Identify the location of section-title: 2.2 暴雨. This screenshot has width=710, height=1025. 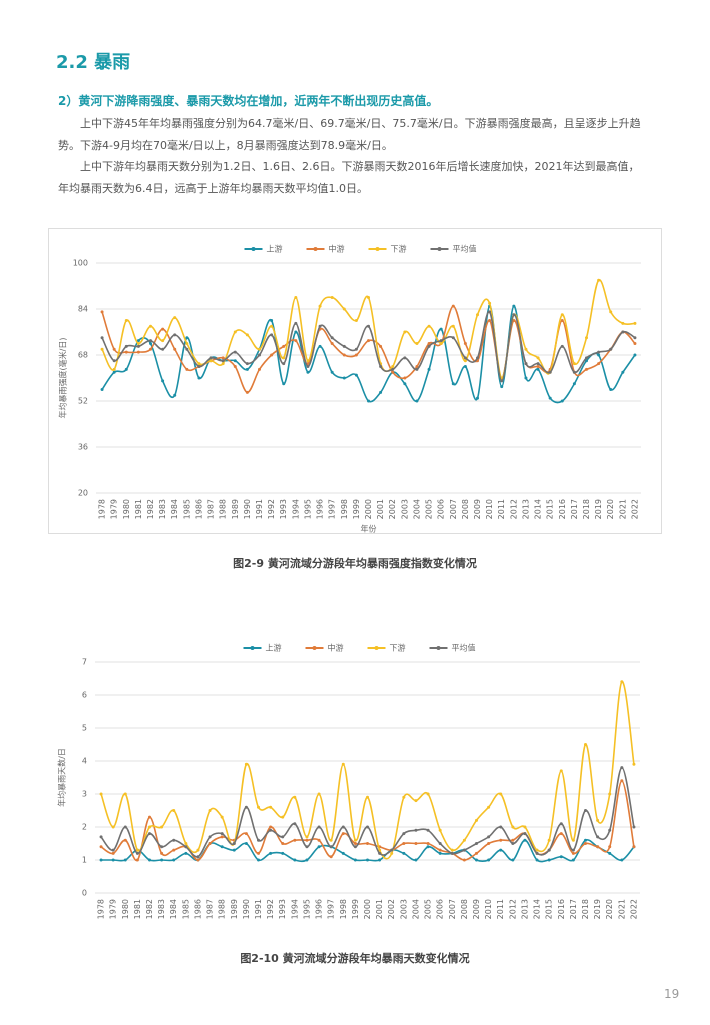
(93, 62).